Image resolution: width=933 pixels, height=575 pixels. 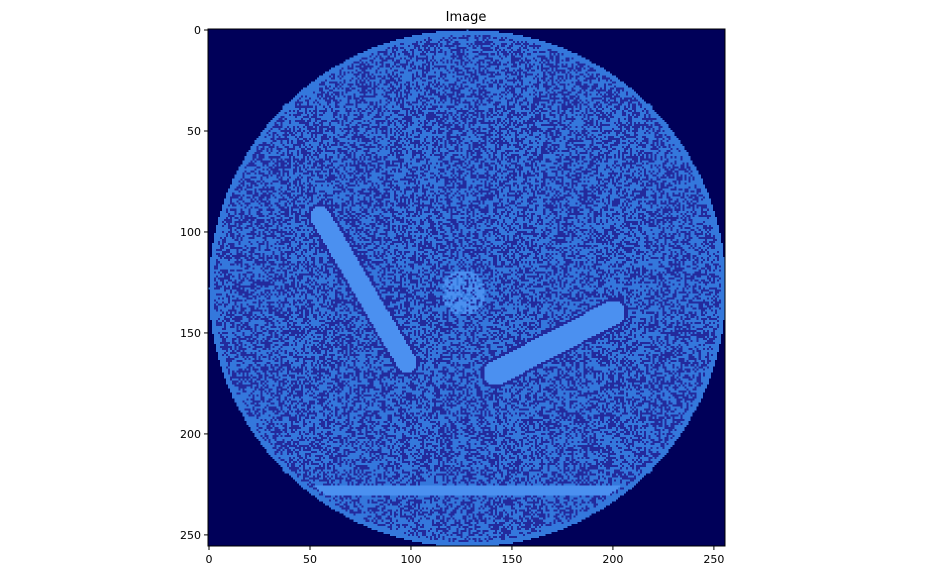 What do you see at coordinates (612, 559) in the screenshot?
I see `x-tick-label: 200` at bounding box center [612, 559].